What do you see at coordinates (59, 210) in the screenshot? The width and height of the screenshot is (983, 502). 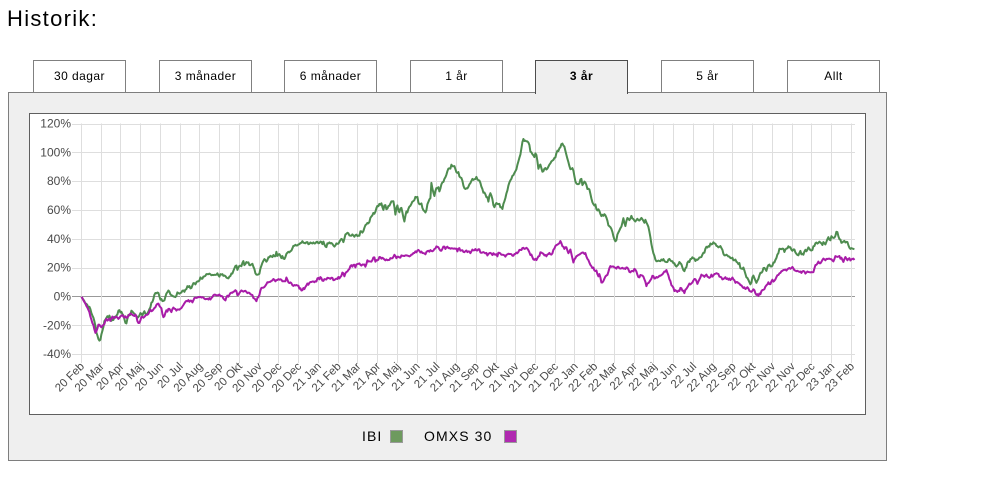 I see `svg-text: 60%` at bounding box center [59, 210].